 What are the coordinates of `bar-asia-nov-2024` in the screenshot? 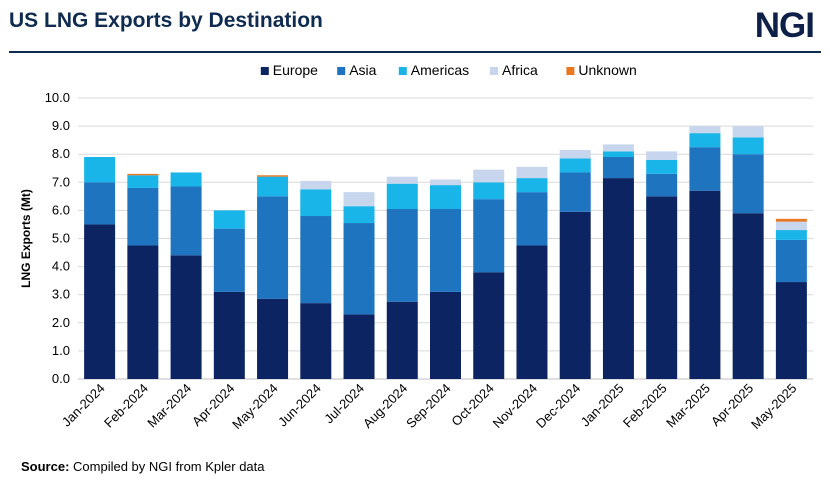 It's located at (532, 219).